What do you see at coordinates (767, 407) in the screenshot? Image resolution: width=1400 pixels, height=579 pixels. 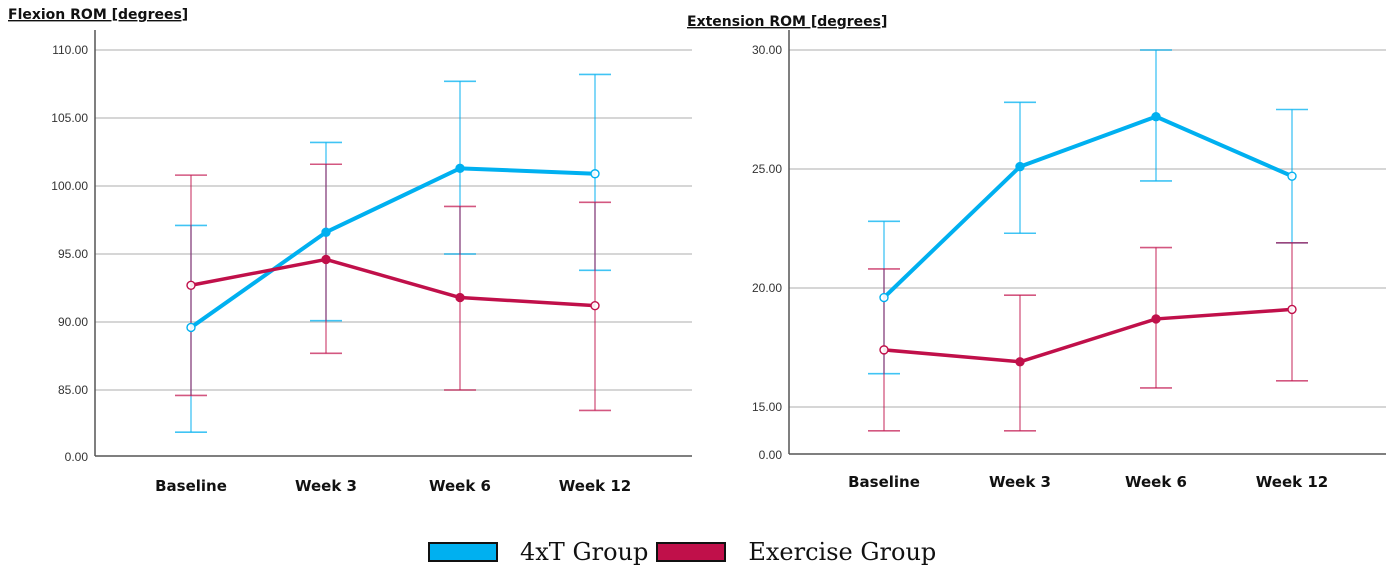 I see `y-tick-label: 15.00` at bounding box center [767, 407].